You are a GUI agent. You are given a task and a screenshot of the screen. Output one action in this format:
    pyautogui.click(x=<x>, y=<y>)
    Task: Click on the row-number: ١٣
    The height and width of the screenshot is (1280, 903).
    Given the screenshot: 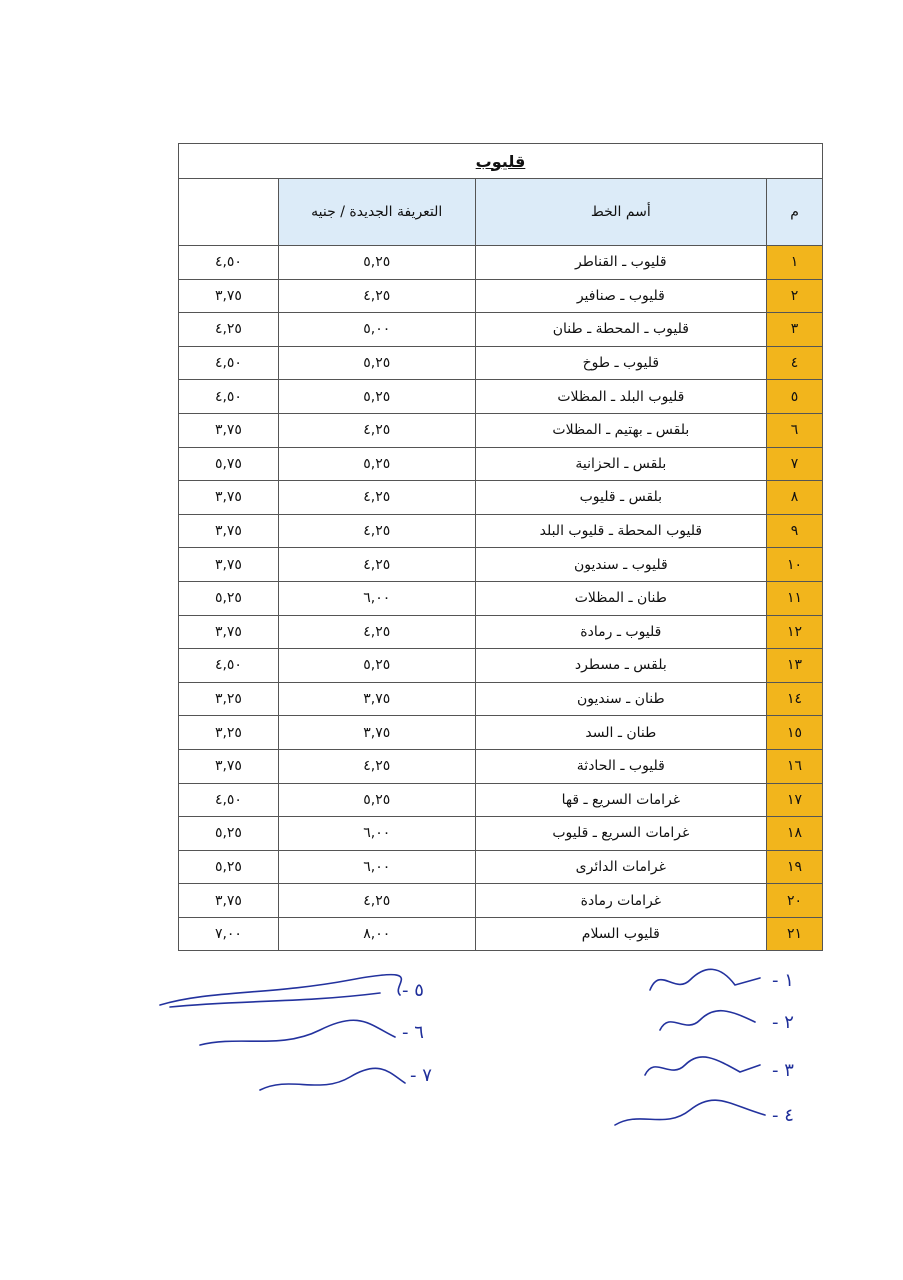 What is the action you would take?
    pyautogui.click(x=794, y=665)
    